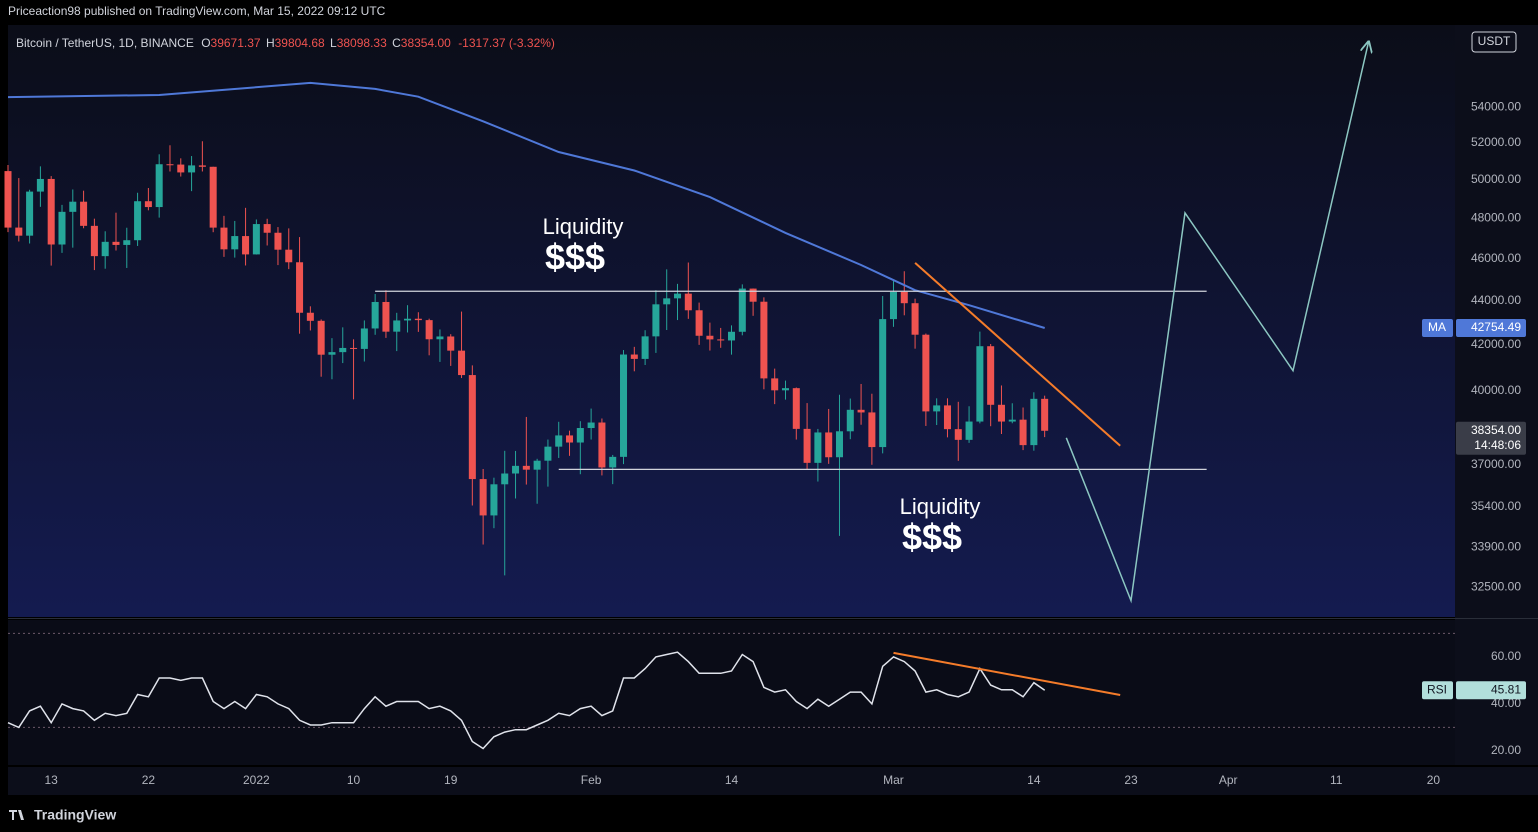 This screenshot has height=832, width=1538. What do you see at coordinates (270, 43) in the screenshot?
I see `legend-key: H` at bounding box center [270, 43].